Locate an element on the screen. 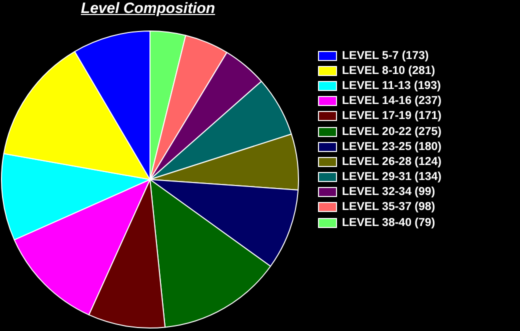 The width and height of the screenshot is (520, 331). legend-label: LEVEL 8-10 (281) is located at coordinates (389, 70).